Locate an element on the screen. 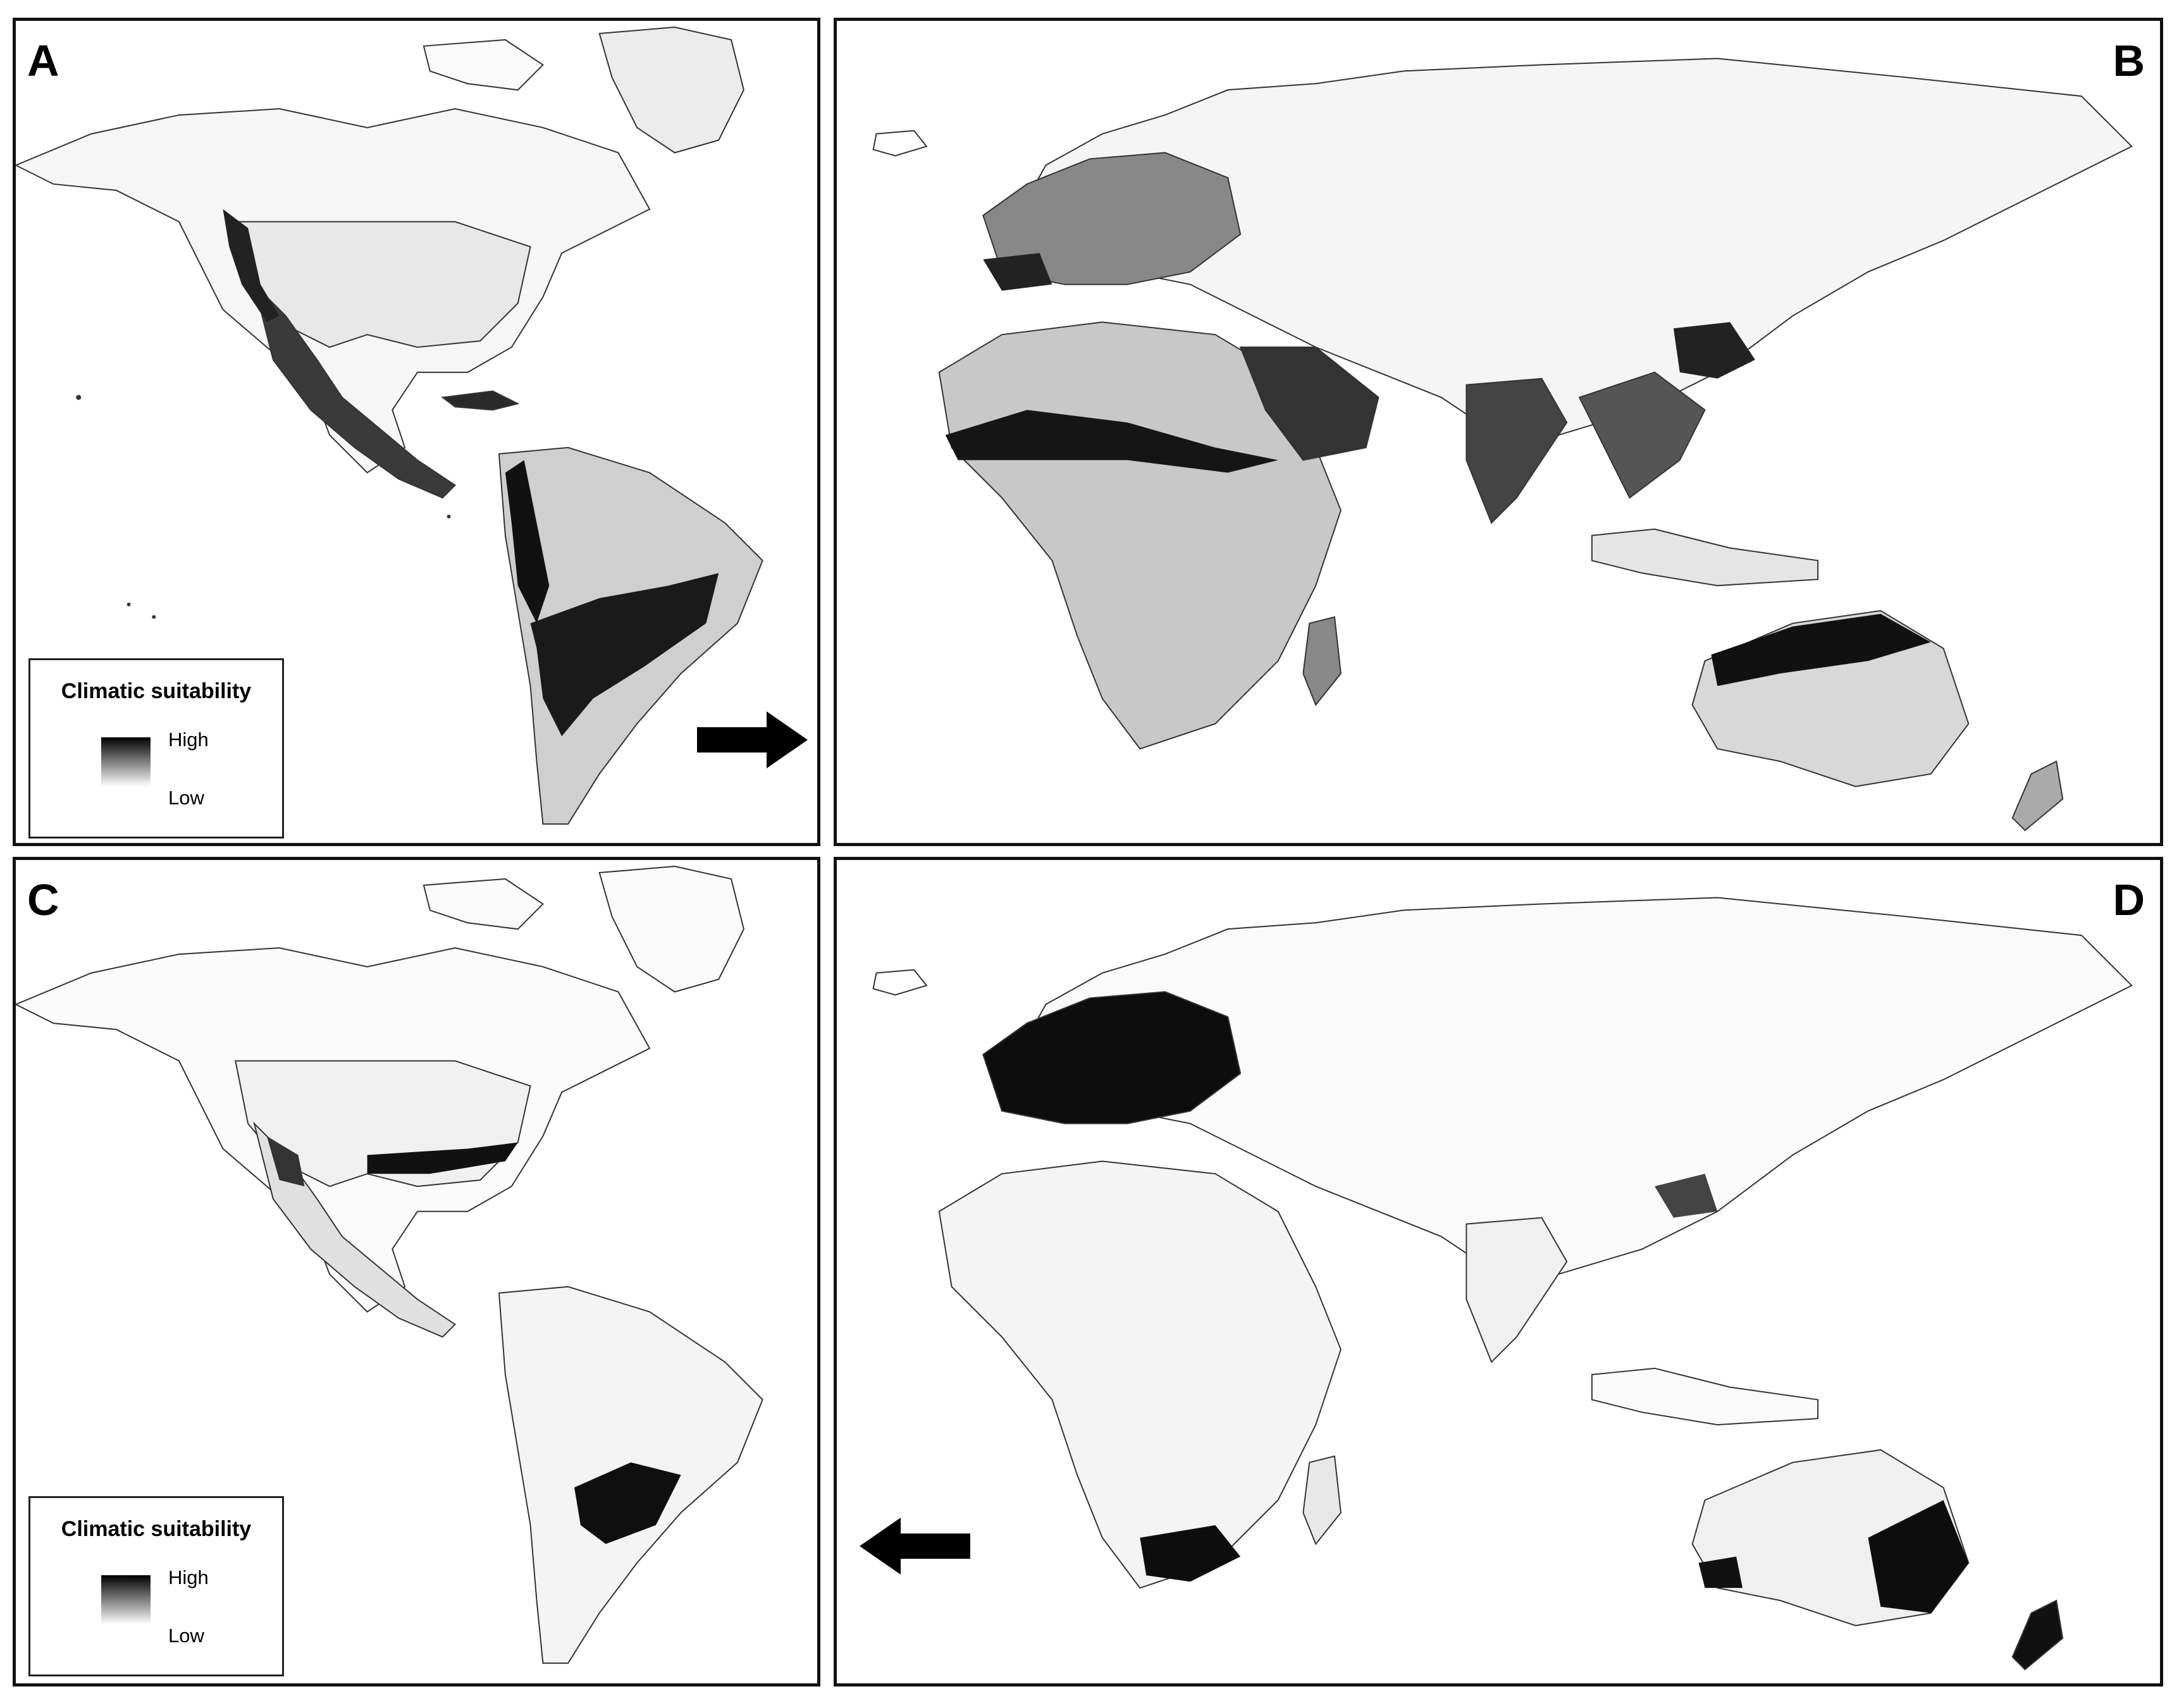 This screenshot has height=1708, width=2172. usa-southeast-high-suitability is located at coordinates (442, 1158).